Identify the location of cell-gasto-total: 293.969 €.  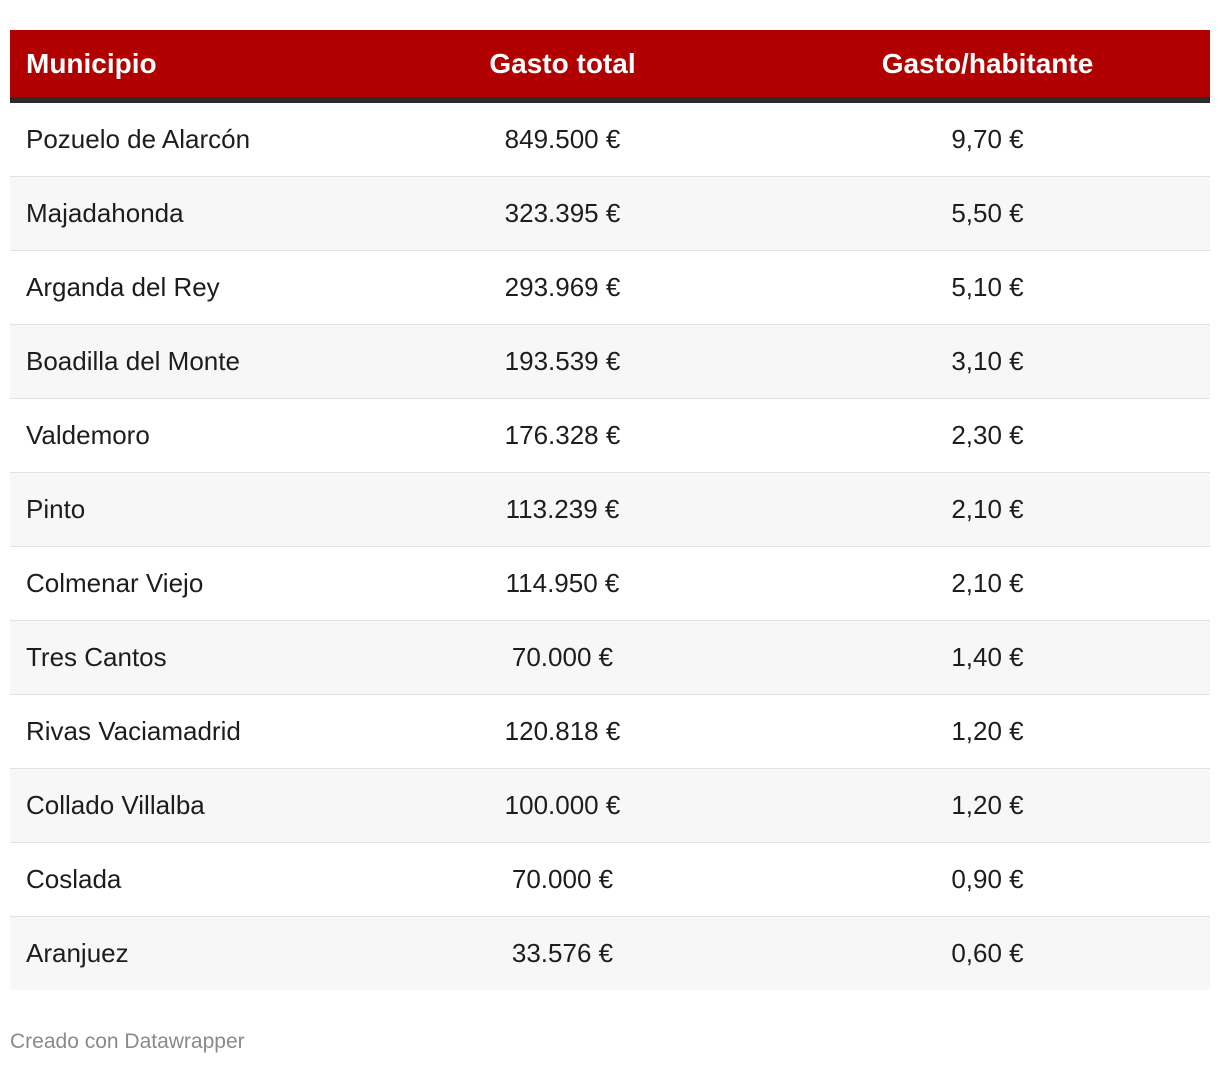
(562, 287).